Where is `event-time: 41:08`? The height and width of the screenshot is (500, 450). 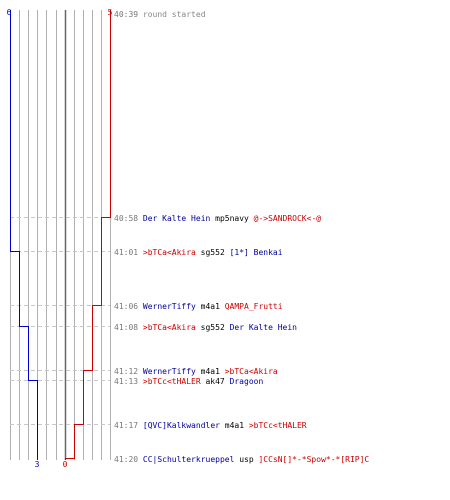 event-time: 41:08 is located at coordinates (126, 327).